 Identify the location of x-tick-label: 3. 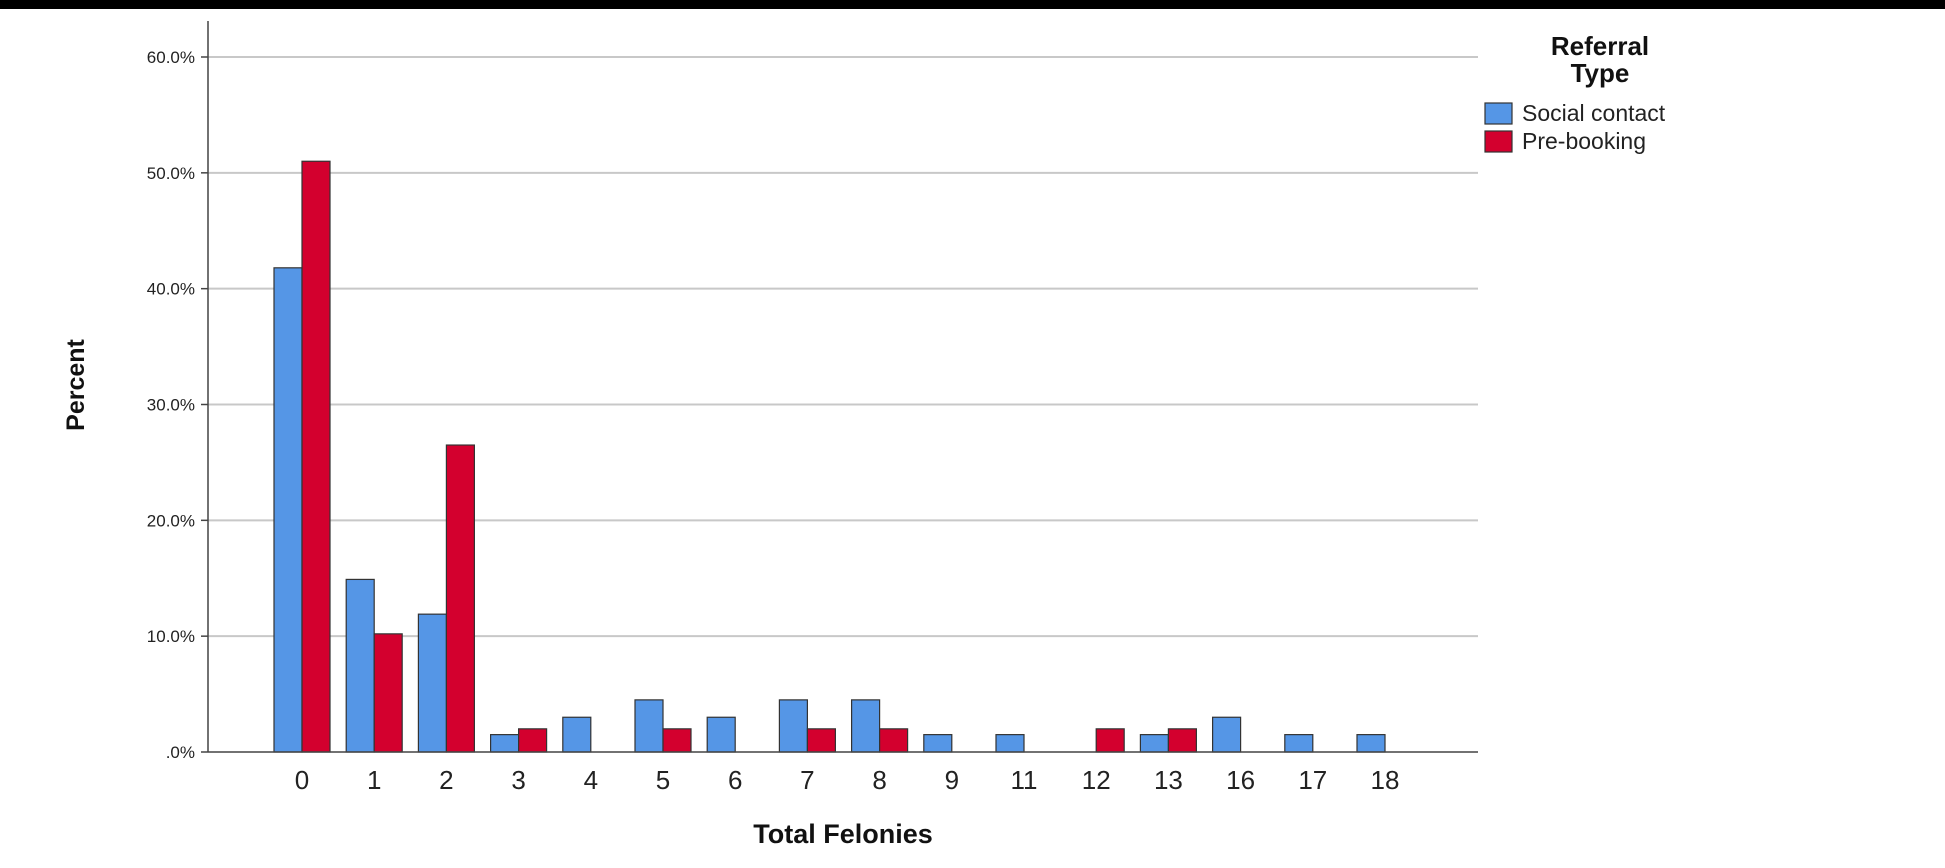
(518, 780).